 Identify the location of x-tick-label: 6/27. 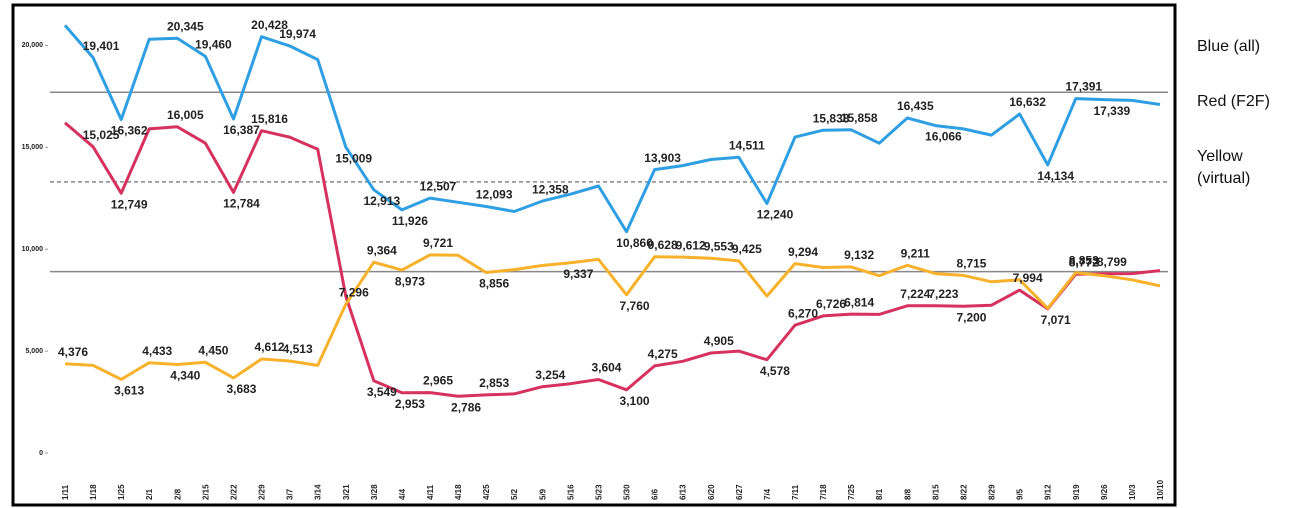
(739, 492).